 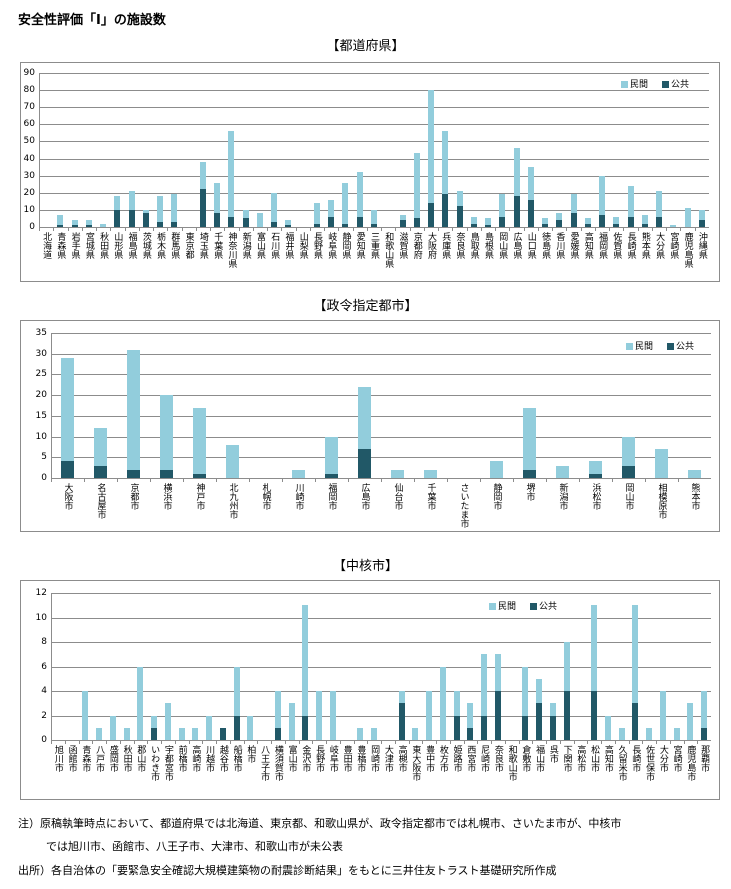 I want to click on y-tick-label: 40, so click(x=29, y=158).